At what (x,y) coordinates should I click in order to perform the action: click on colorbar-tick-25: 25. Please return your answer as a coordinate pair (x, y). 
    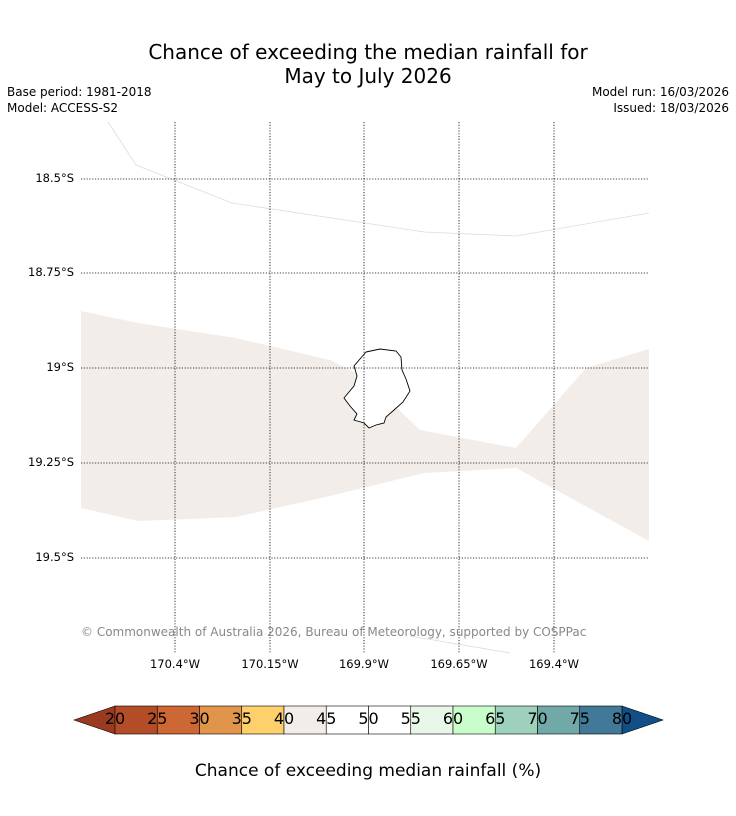
    Looking at the image, I should click on (157, 718).